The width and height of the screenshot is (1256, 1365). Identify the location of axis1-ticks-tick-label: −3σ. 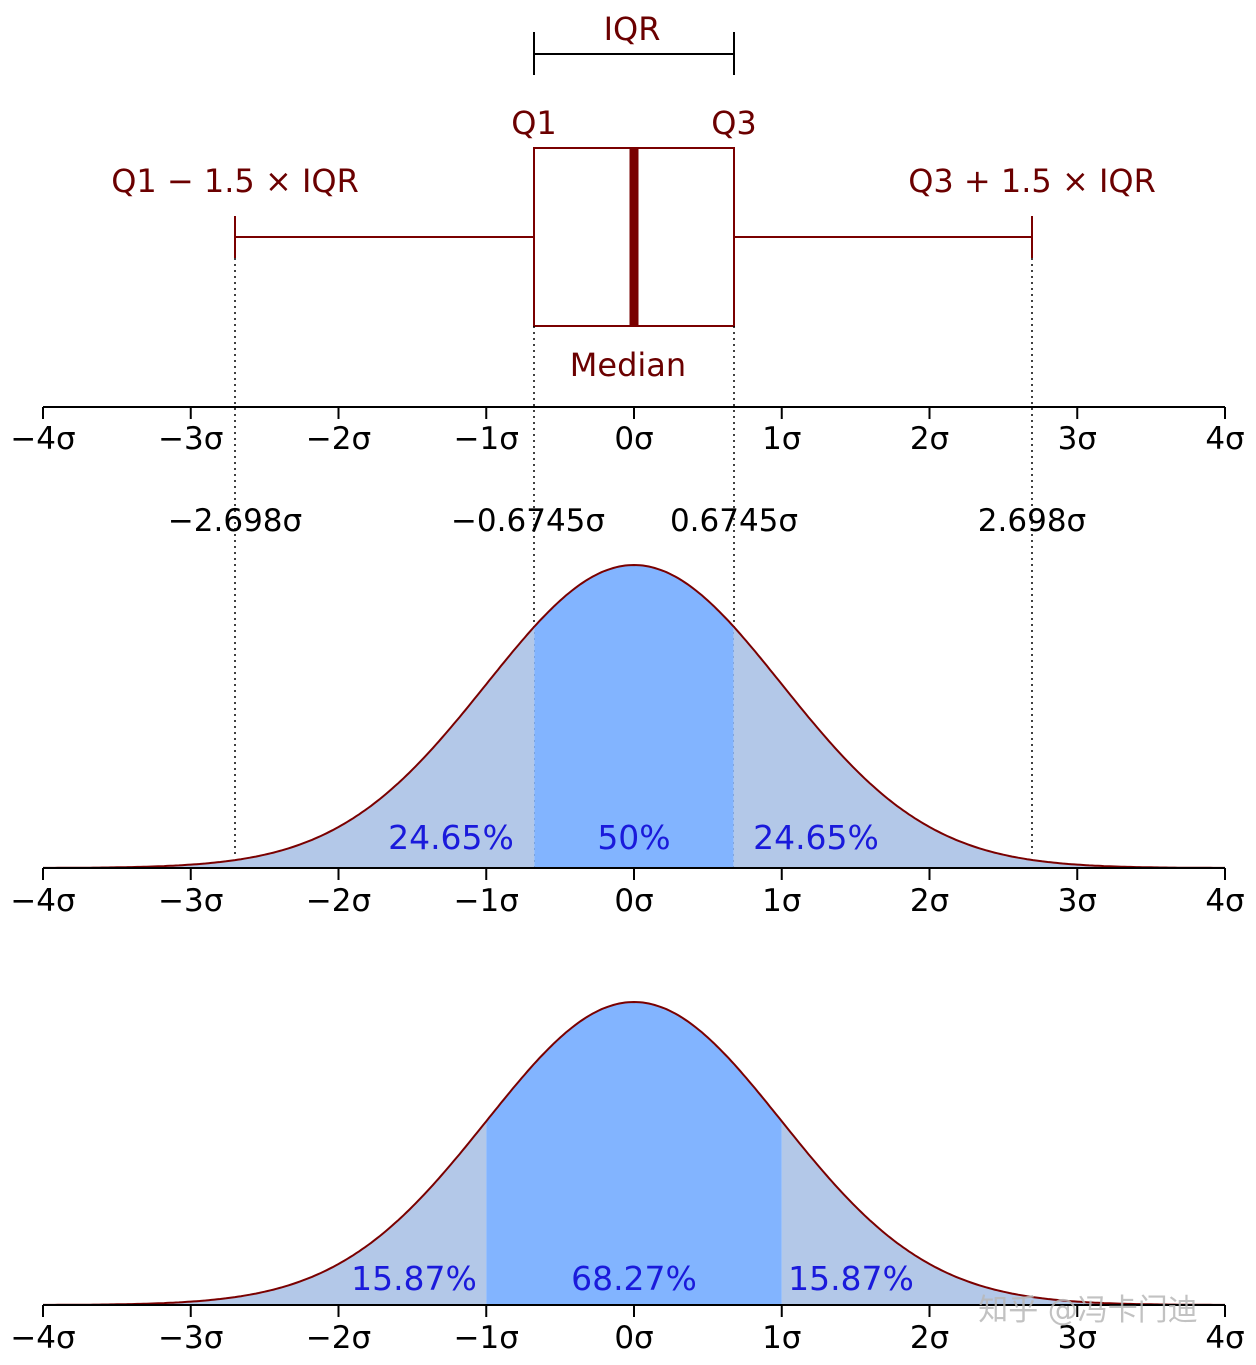
(190, 439).